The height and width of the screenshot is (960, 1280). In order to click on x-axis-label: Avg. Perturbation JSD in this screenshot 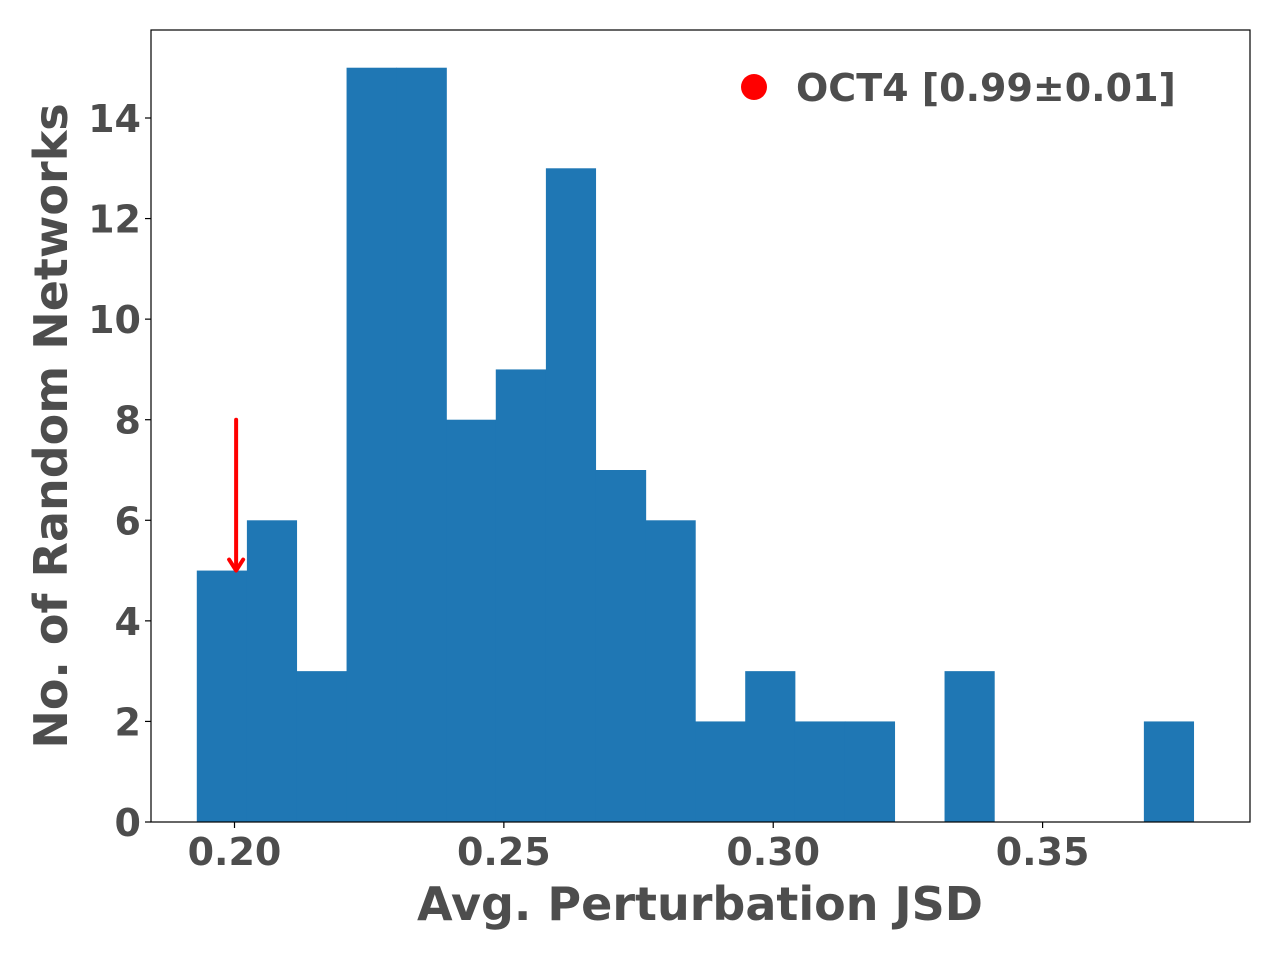, I will do `click(700, 904)`.